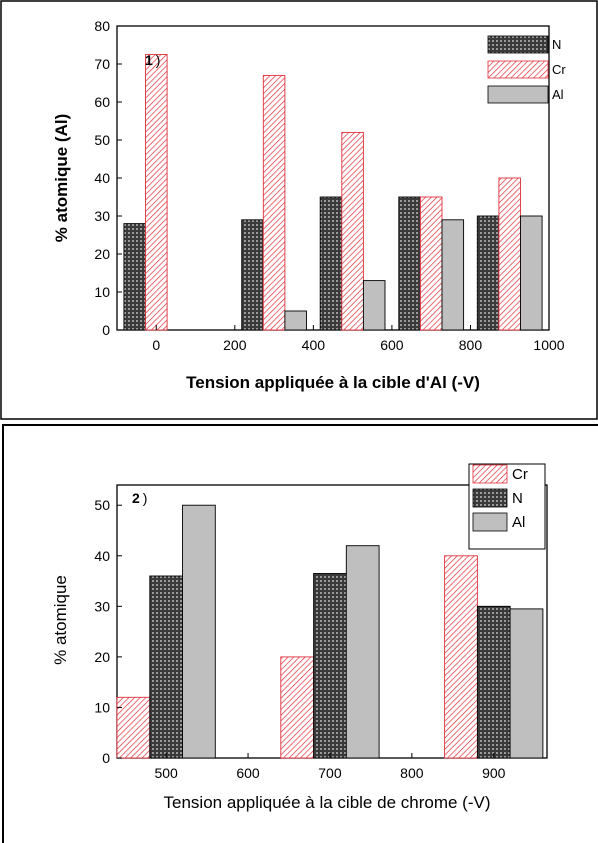  Describe the element at coordinates (490, 474) in the screenshot. I see `legend-2-swatch-cr` at that location.